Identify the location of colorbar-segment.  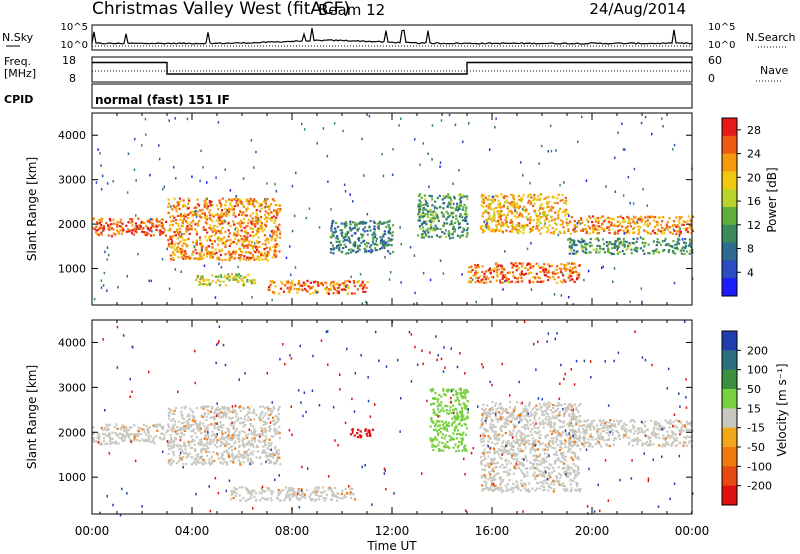
(729, 287).